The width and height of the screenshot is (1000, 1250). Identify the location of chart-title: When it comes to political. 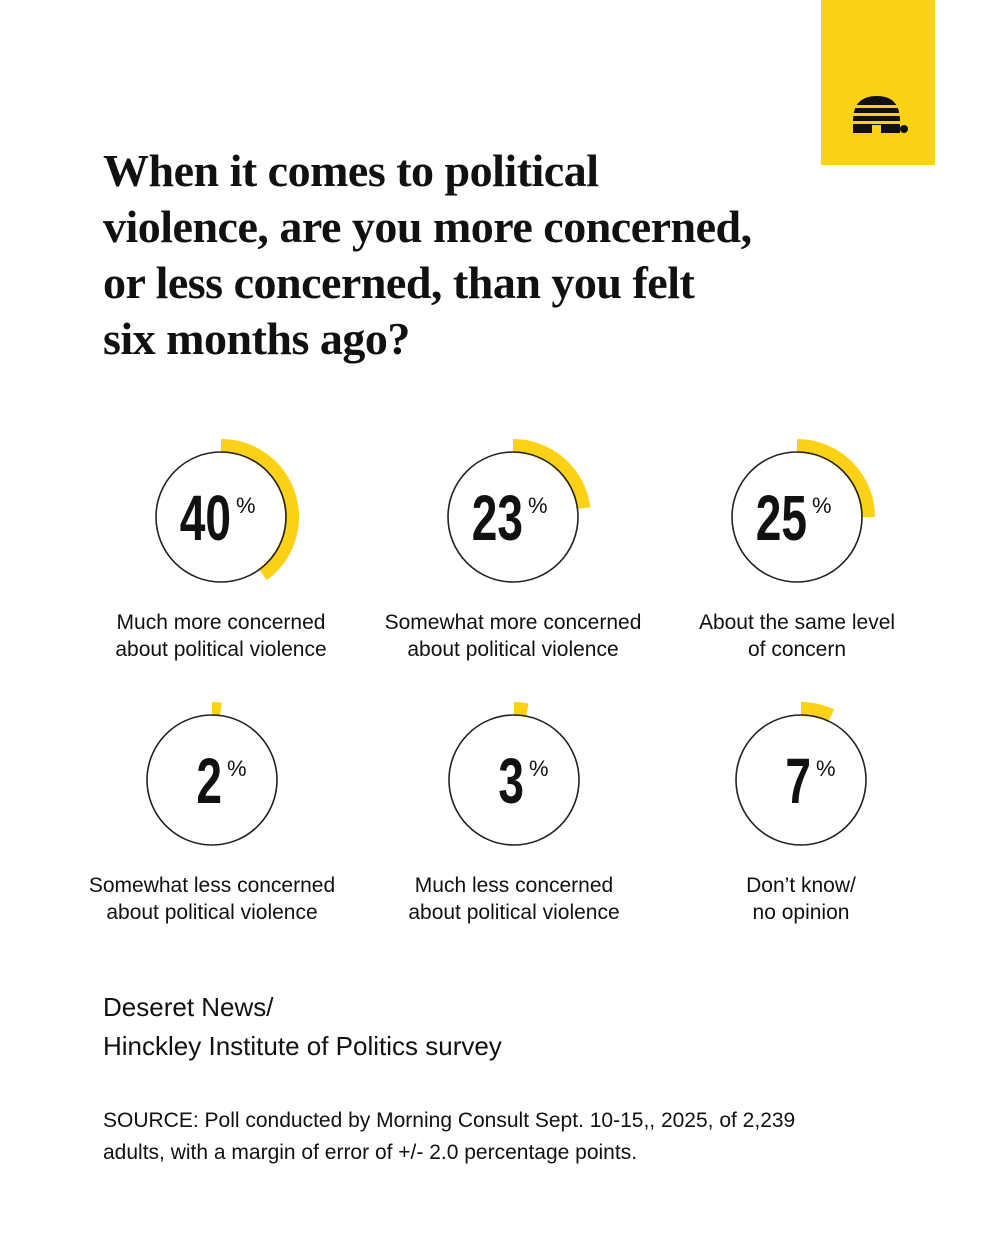
(351, 170).